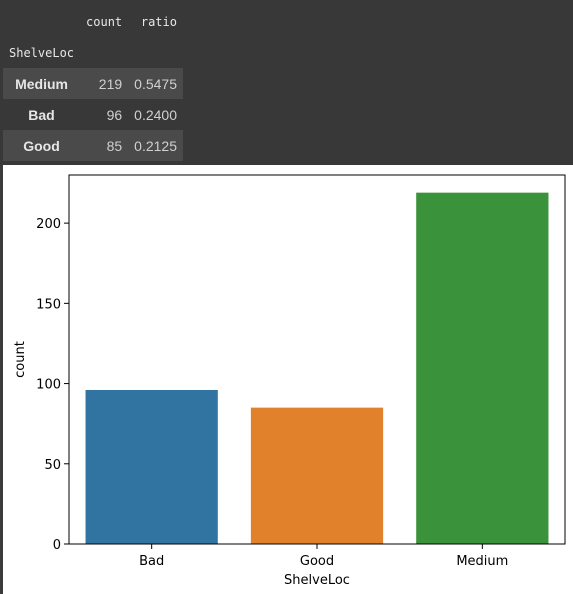 The image size is (573, 594). Describe the element at coordinates (155, 145) in the screenshot. I see `ratio-cell: 0.2125` at that location.